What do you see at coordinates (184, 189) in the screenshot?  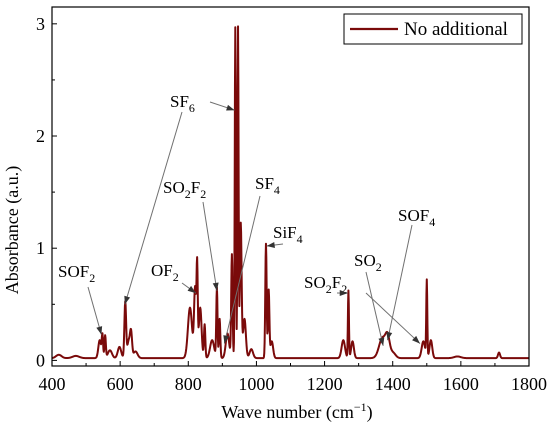 I see `annotation-label-so2f2-mid: SO2F2` at bounding box center [184, 189].